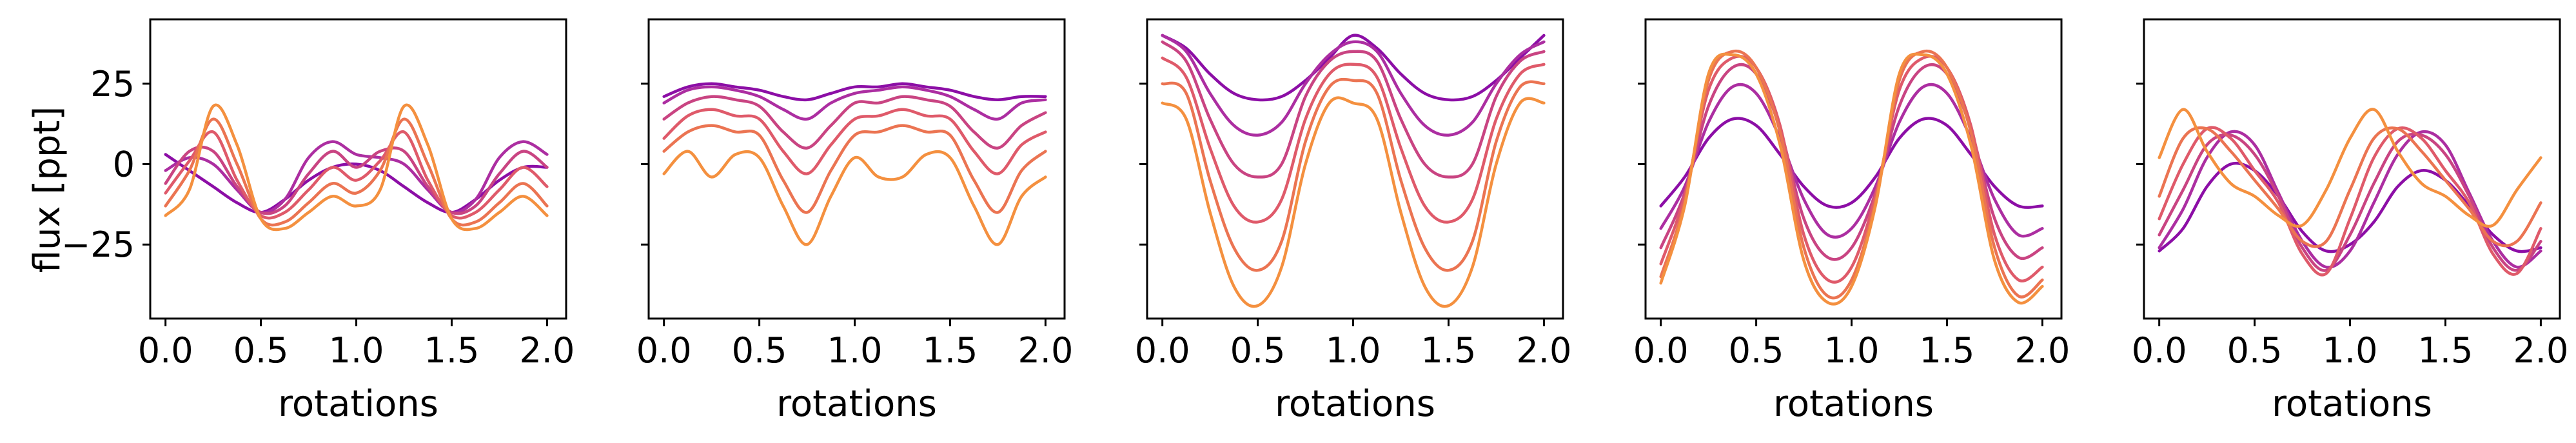 The height and width of the screenshot is (443, 2576). What do you see at coordinates (98, 244) in the screenshot?
I see `y-tick-label: −25` at bounding box center [98, 244].